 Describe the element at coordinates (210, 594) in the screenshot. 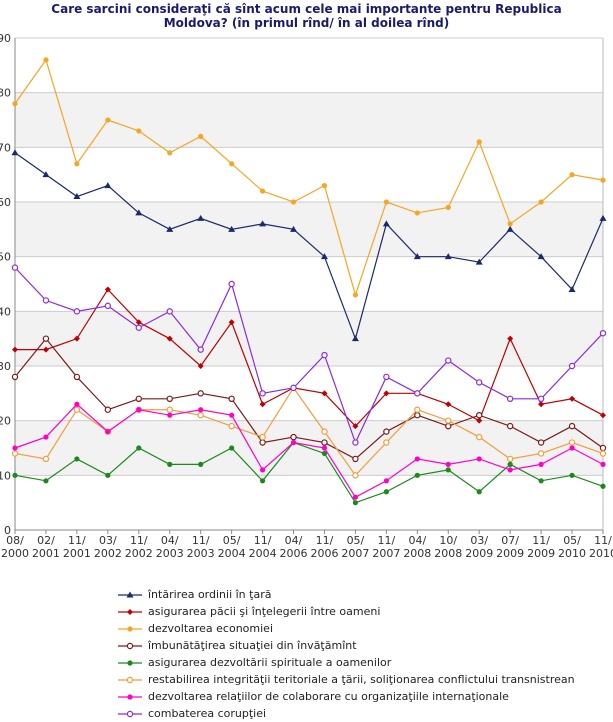

I see `legend-label: întărirea ordinii în ţară` at that location.